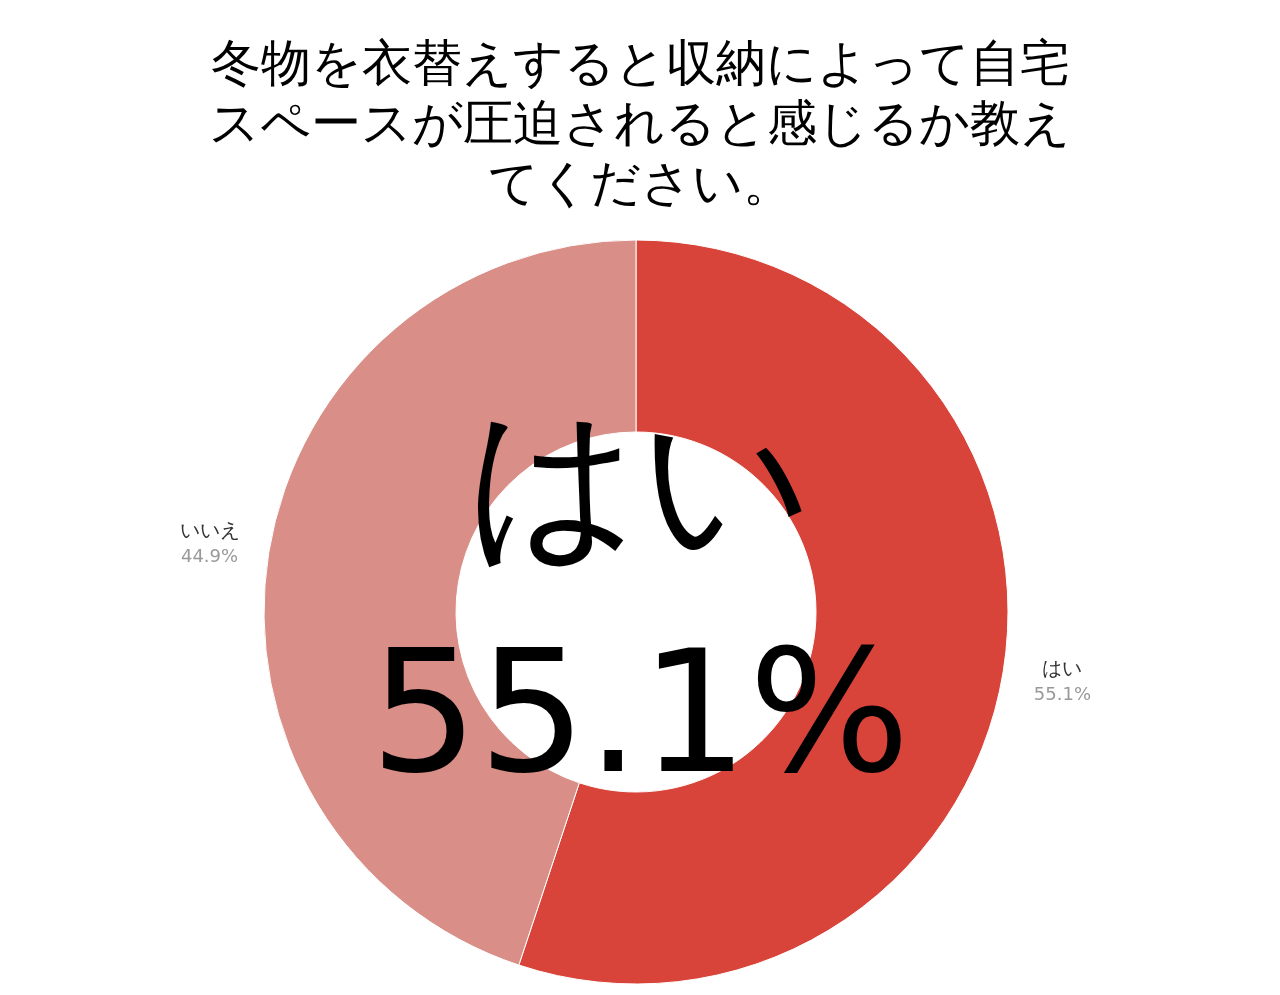  I want to click on slice-label: はい, so click(1062, 667).